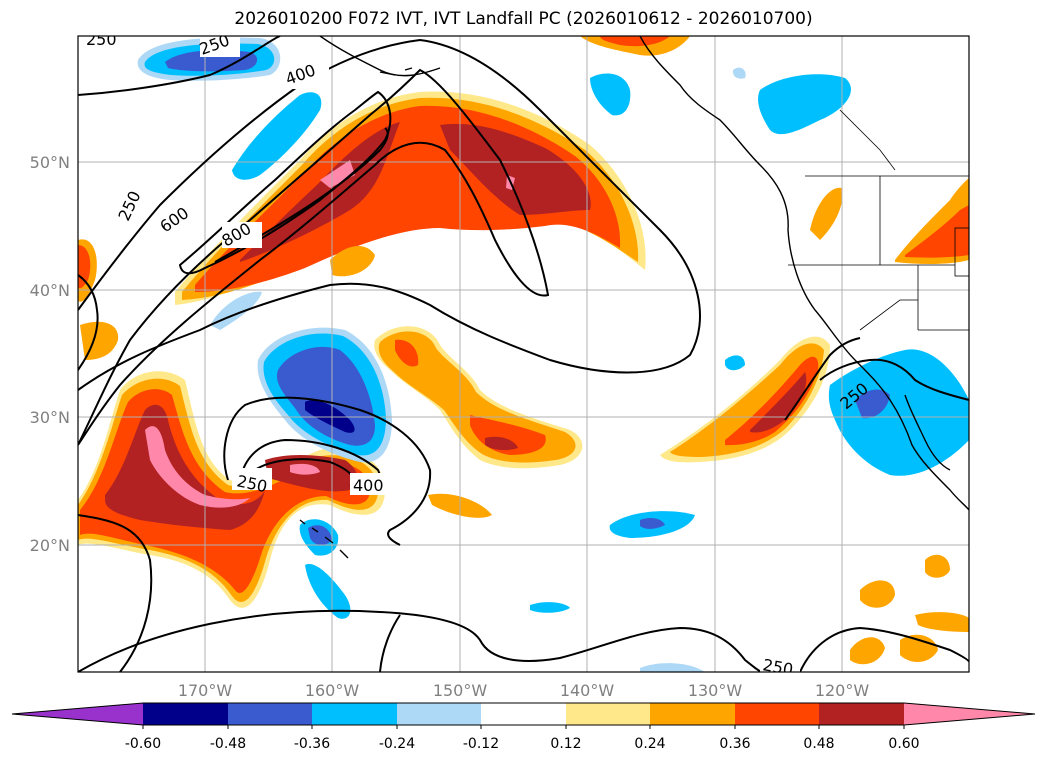  Describe the element at coordinates (312, 744) in the screenshot. I see `colorbar-tick-3: -0.36` at that location.